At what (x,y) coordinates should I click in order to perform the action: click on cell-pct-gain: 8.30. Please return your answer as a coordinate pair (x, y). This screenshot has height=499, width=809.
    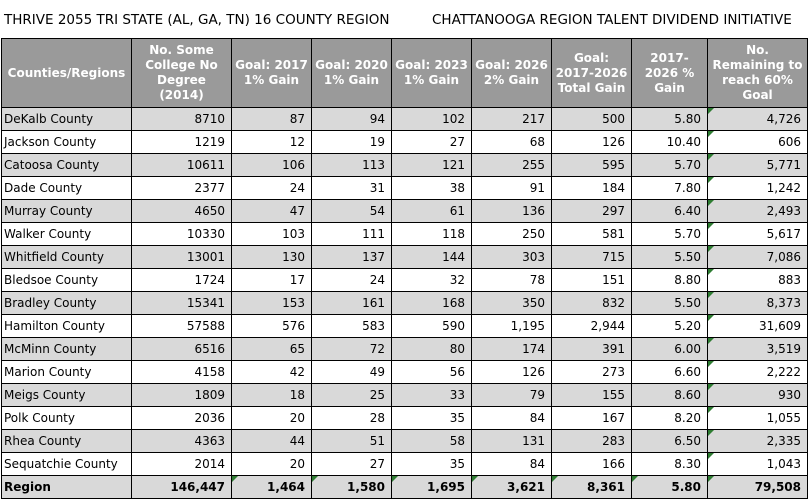
    Looking at the image, I should click on (669, 464).